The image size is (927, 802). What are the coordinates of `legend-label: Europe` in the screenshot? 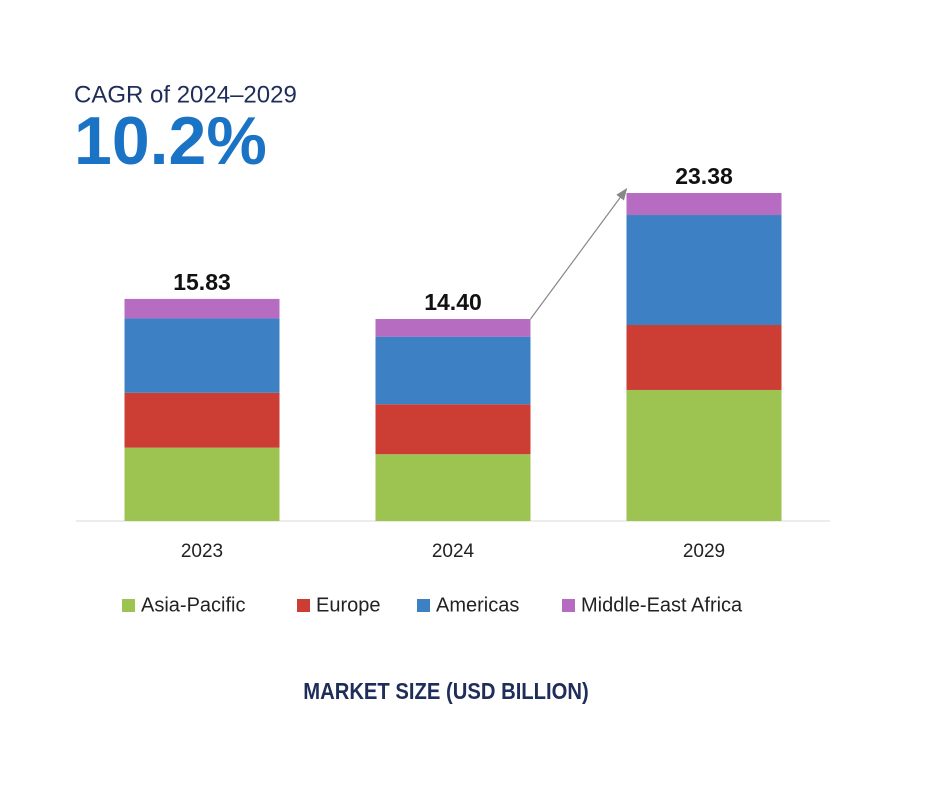 It's located at (348, 605).